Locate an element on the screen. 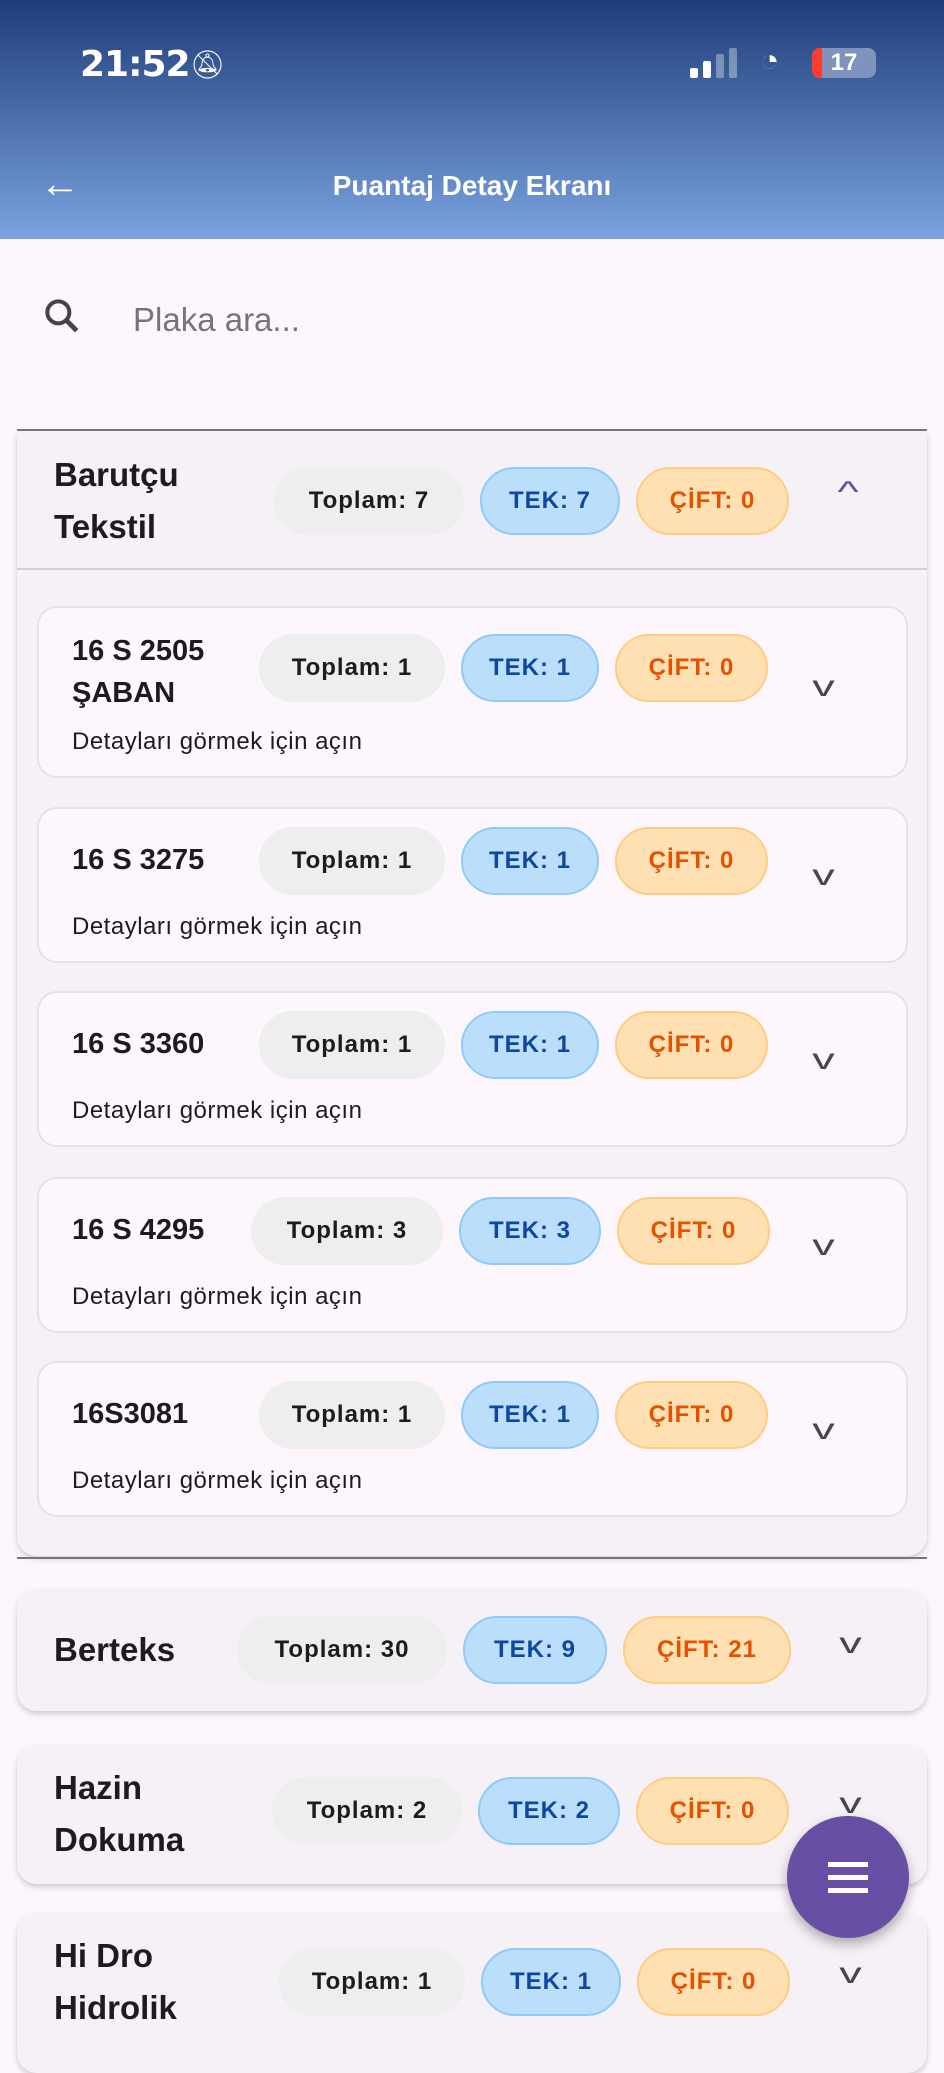 Image resolution: width=944 pixels, height=2073 pixels. group-name: Berteks is located at coordinates (115, 1649).